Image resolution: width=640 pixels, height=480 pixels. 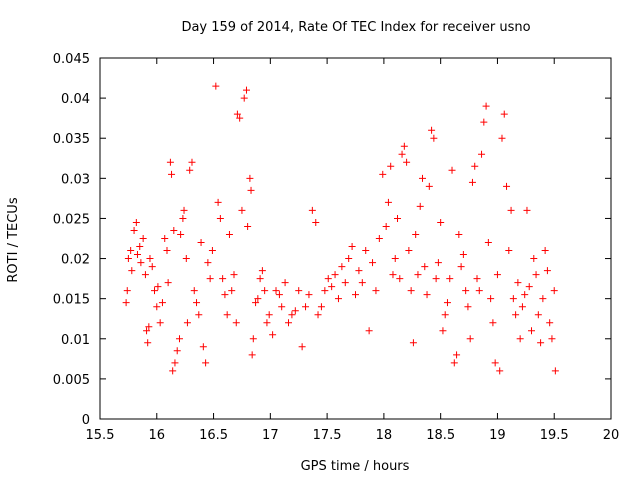 I want to click on y-tick-label: 0.045, so click(x=71, y=59).